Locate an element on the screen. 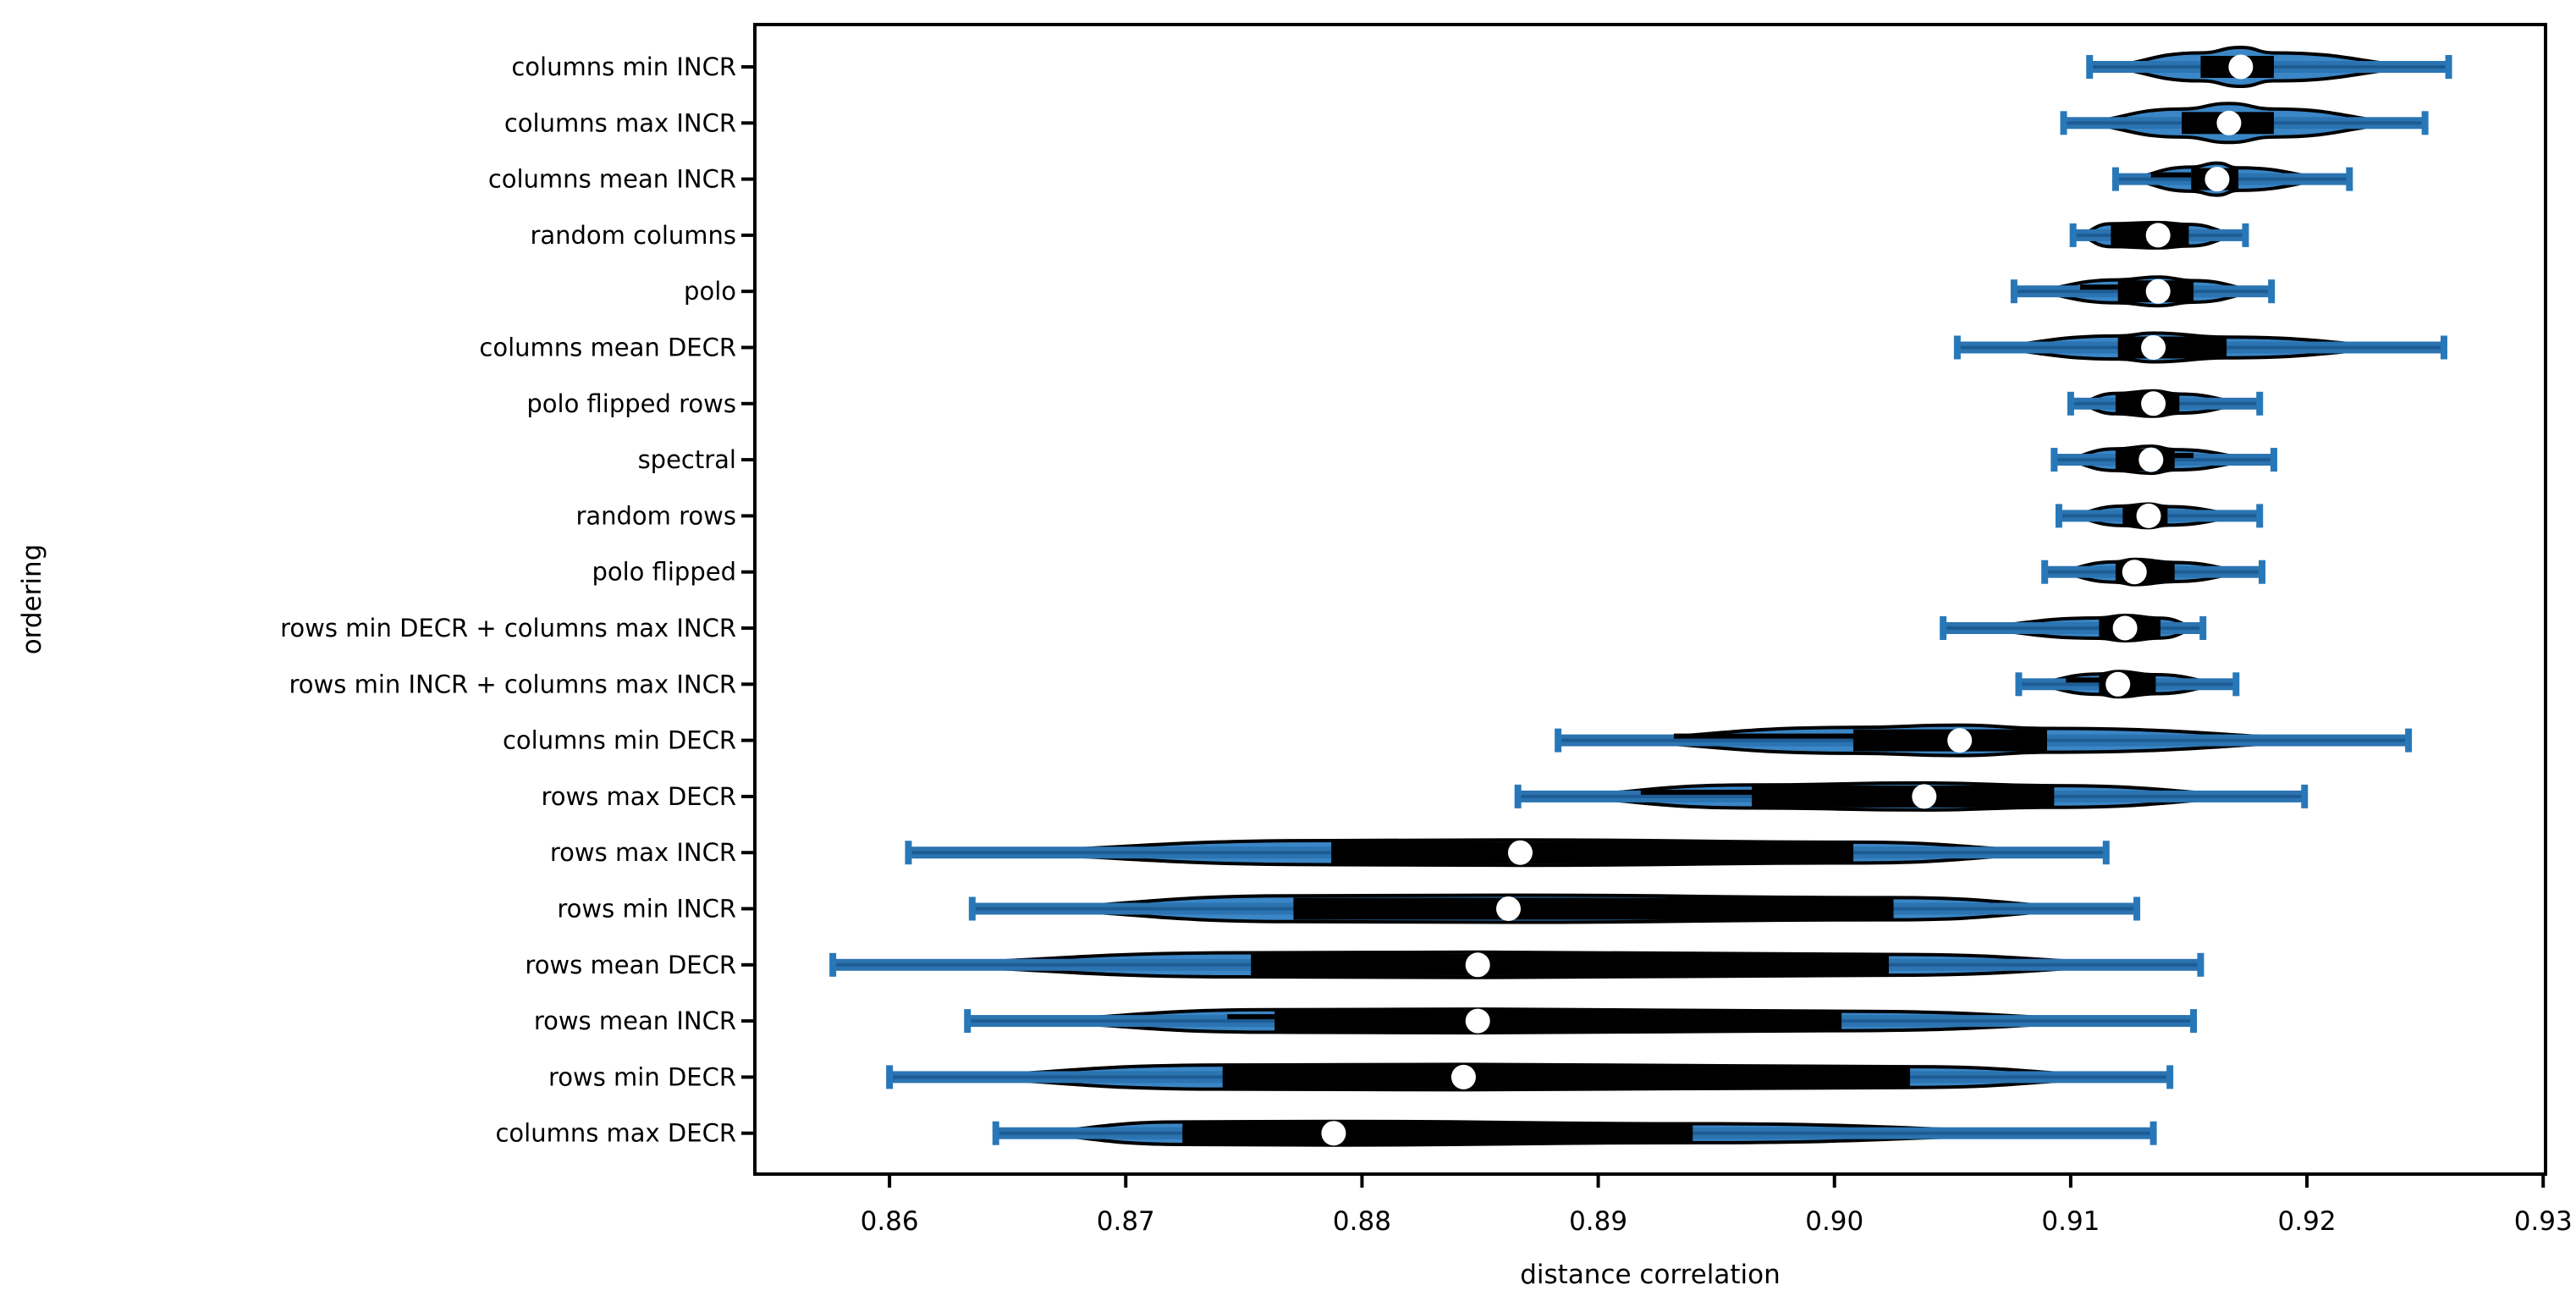 The height and width of the screenshot is (1307, 2576). category-label: columns max INCR is located at coordinates (620, 122).